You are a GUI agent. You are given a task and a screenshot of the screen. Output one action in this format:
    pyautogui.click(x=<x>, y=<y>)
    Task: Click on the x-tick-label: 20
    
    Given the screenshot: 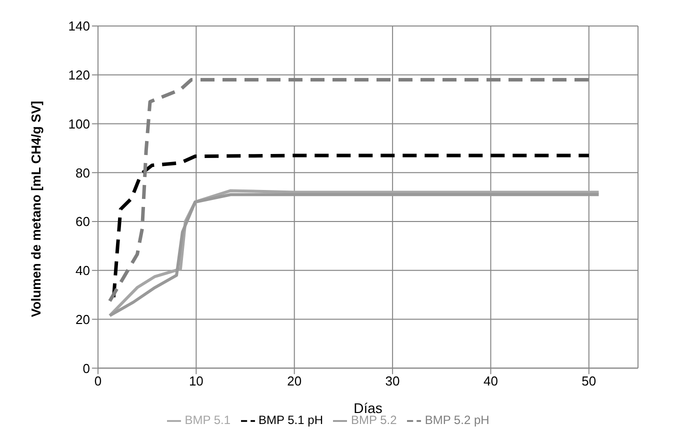 What is the action you would take?
    pyautogui.click(x=294, y=380)
    